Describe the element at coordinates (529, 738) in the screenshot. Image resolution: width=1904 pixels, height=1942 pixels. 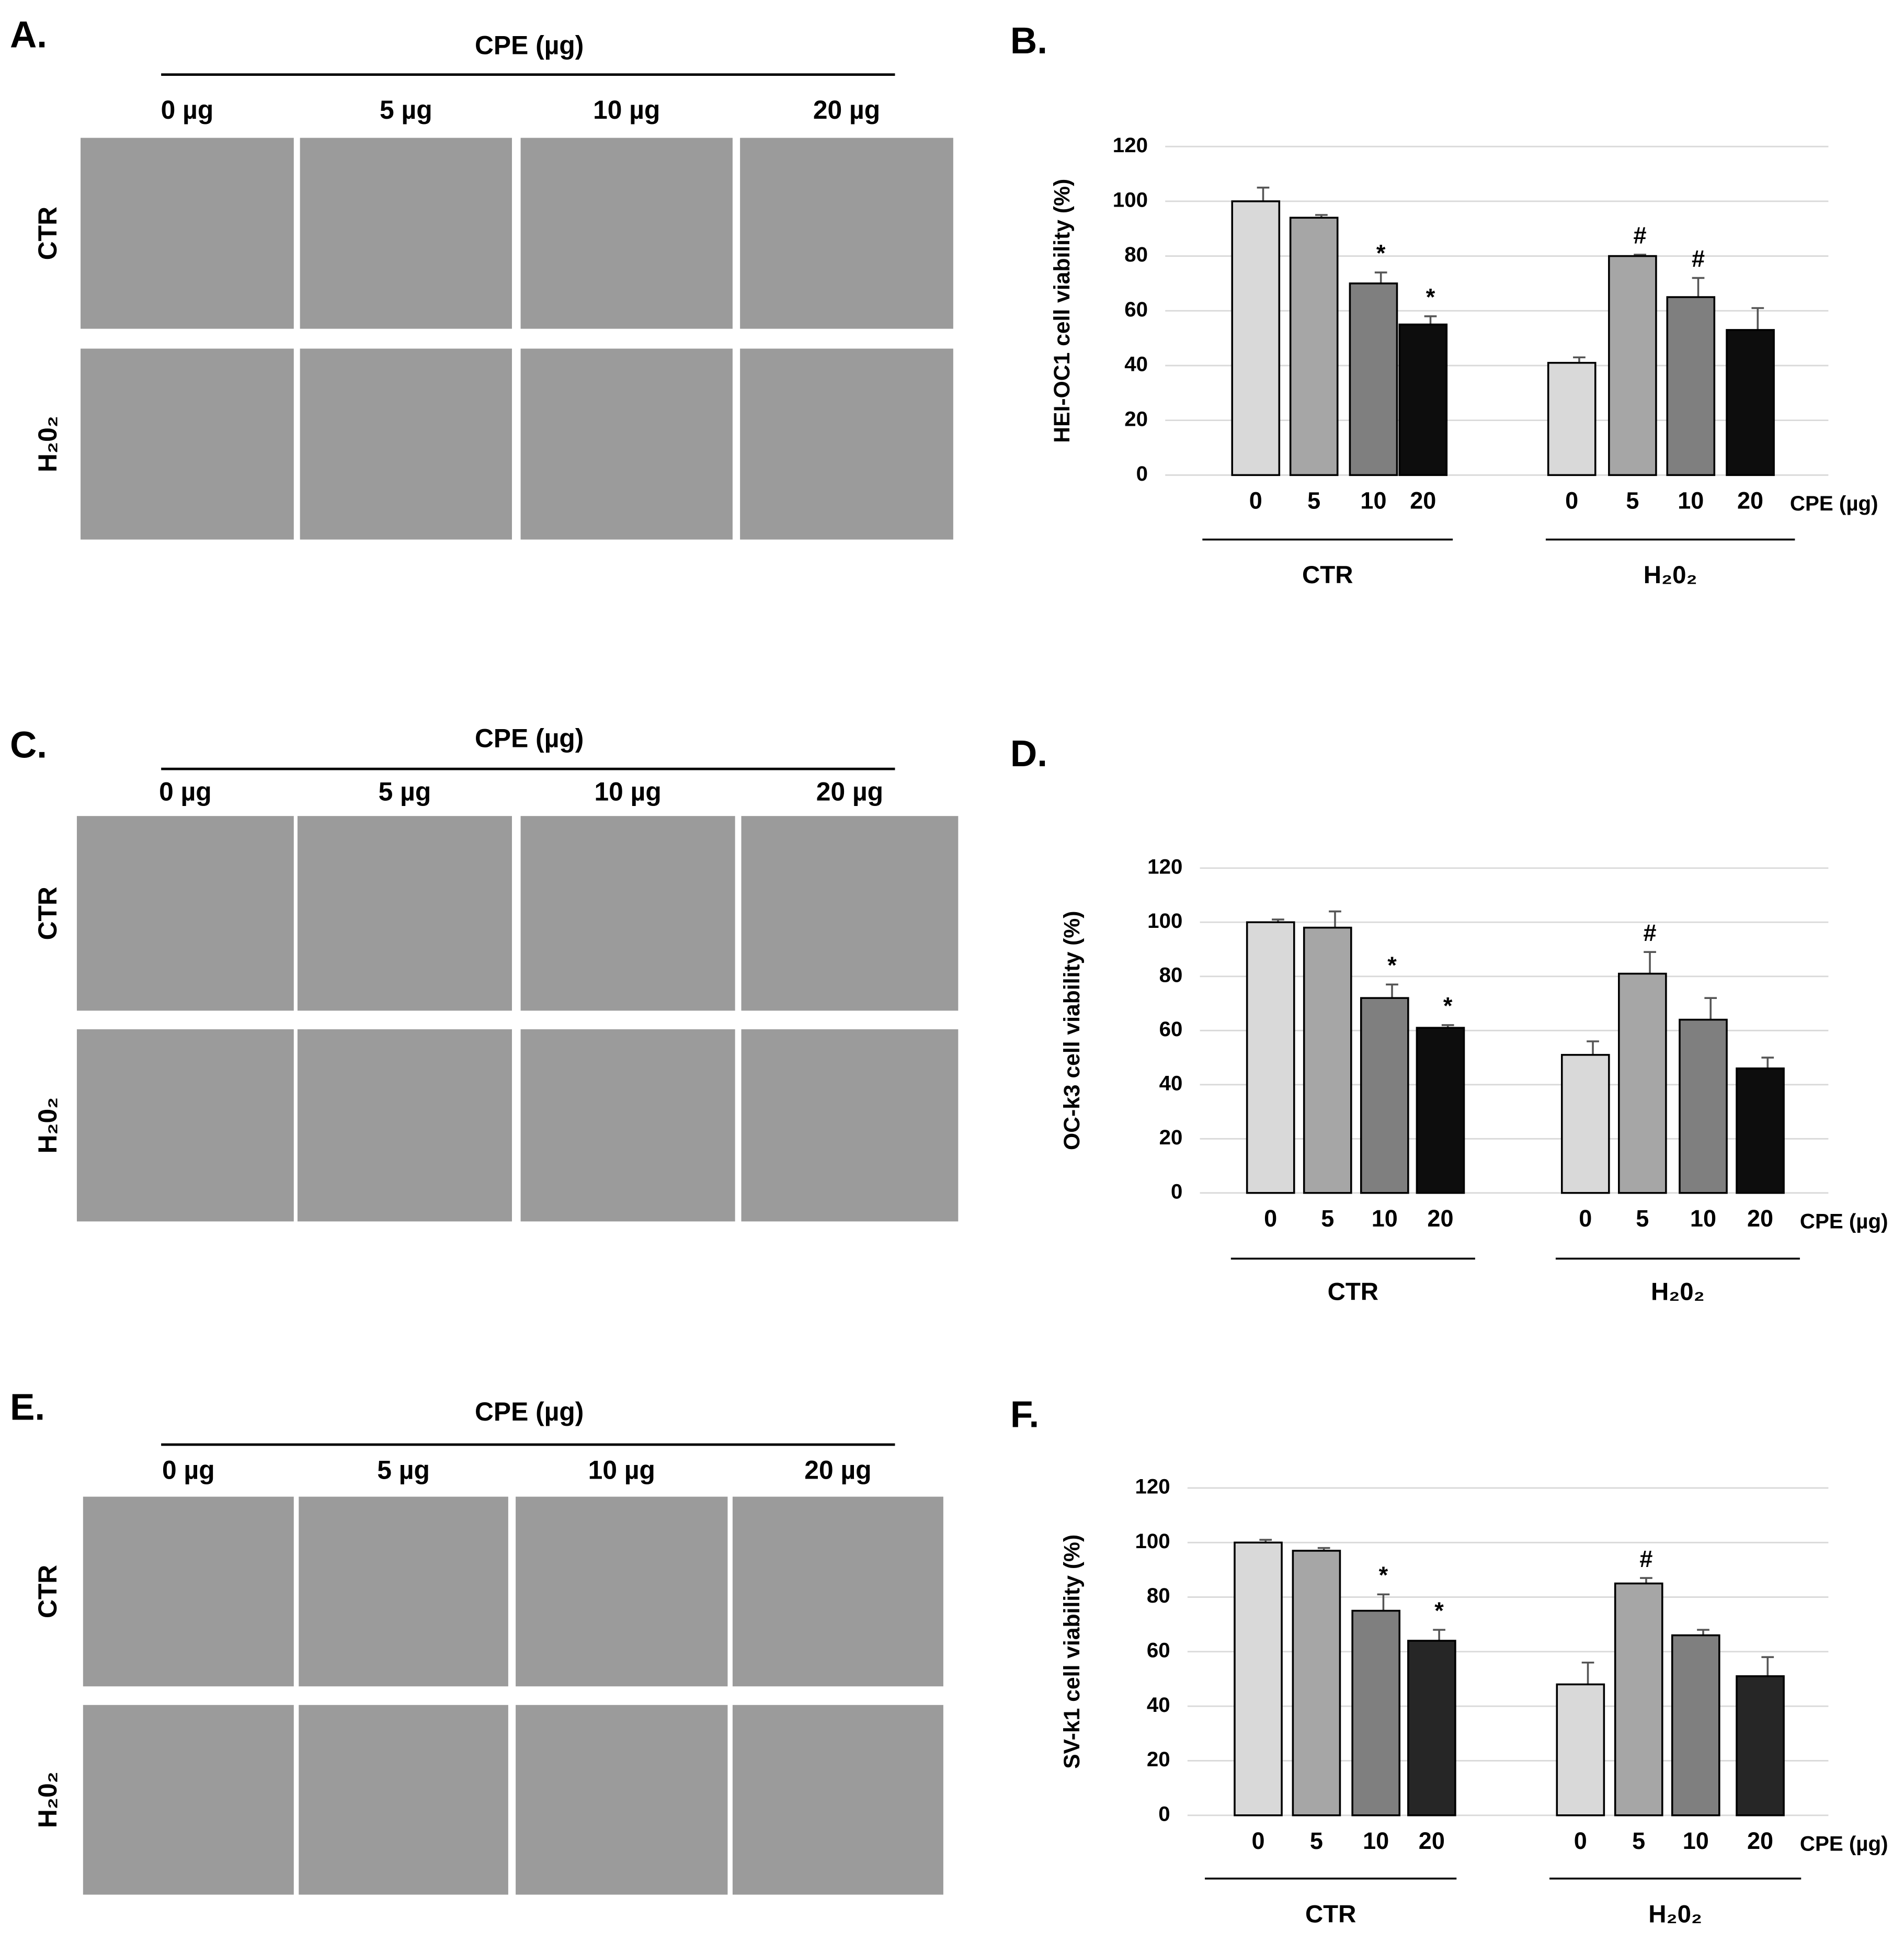
I see `header: CPE (µg)` at that location.